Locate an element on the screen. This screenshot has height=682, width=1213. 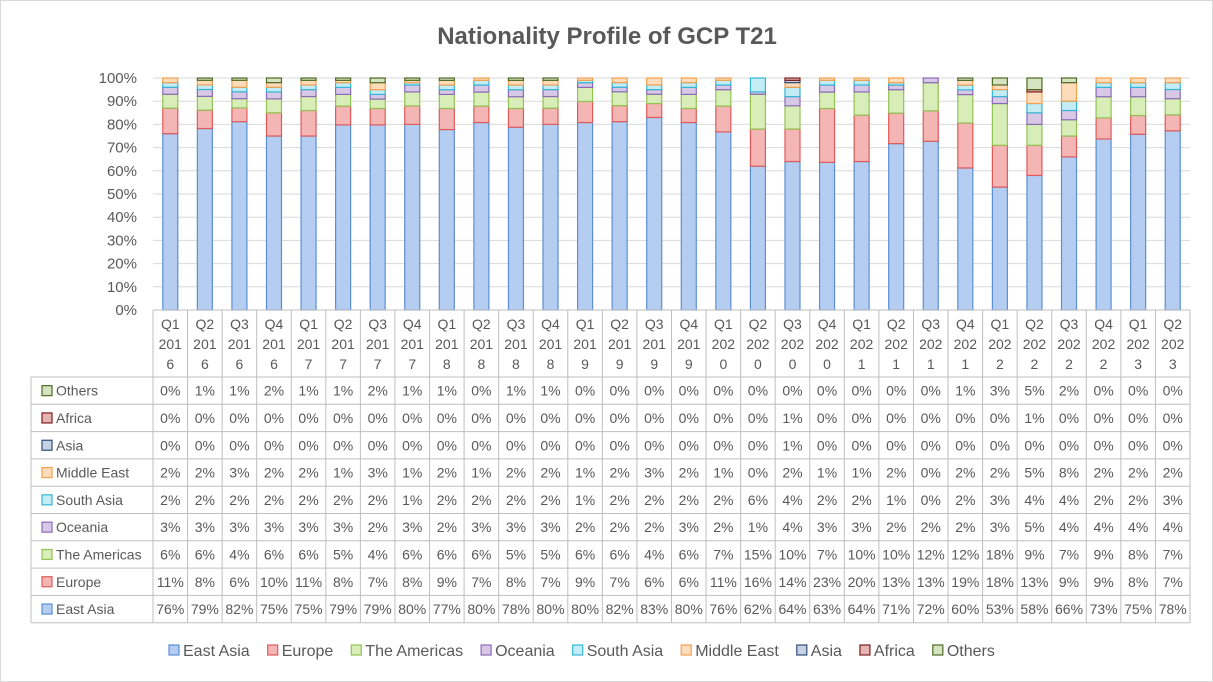
table-cell: 75% is located at coordinates (1138, 609).